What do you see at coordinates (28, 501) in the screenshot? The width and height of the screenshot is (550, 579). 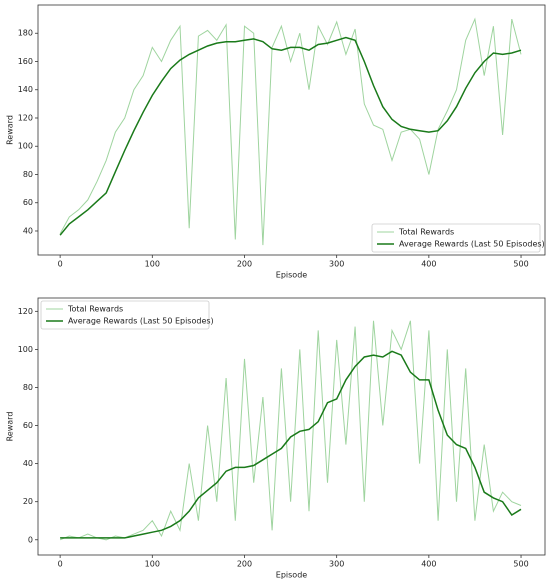 I see `y-tick-label: 20` at bounding box center [28, 501].